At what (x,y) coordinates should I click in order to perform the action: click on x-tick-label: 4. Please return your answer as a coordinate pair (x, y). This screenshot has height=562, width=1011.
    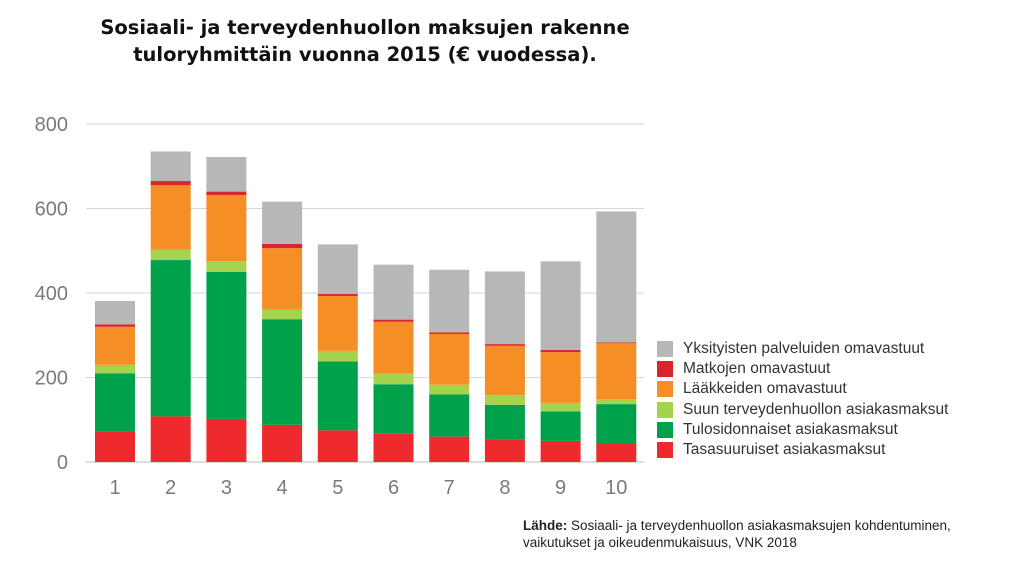
    Looking at the image, I should click on (282, 488).